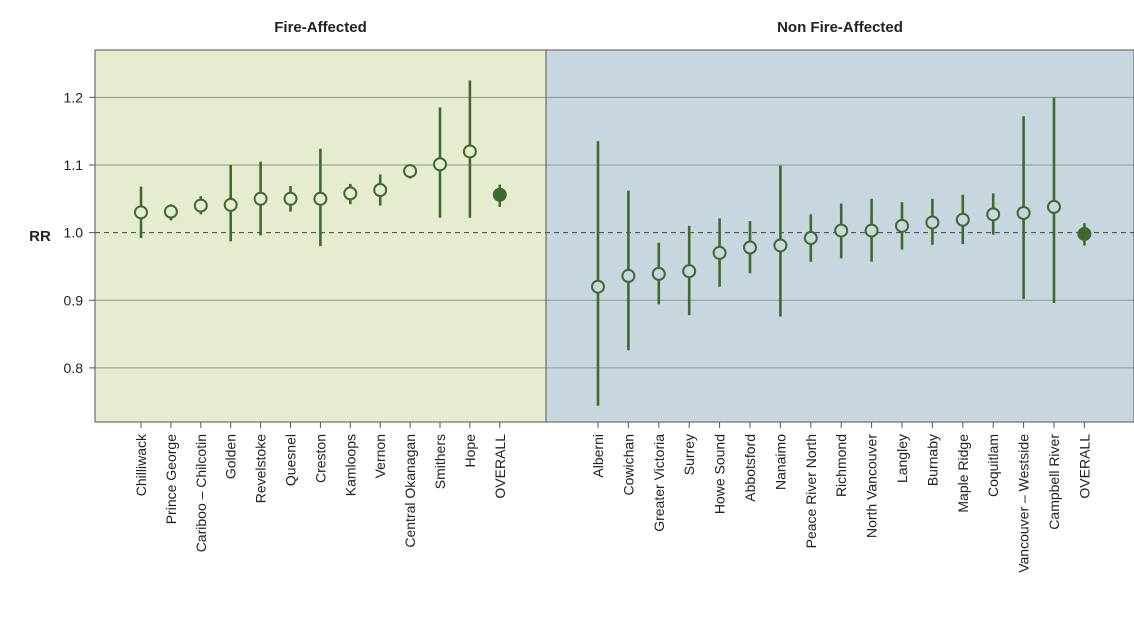  What do you see at coordinates (750, 468) in the screenshot?
I see `x-tick-label-1-5: Abbotsford` at bounding box center [750, 468].